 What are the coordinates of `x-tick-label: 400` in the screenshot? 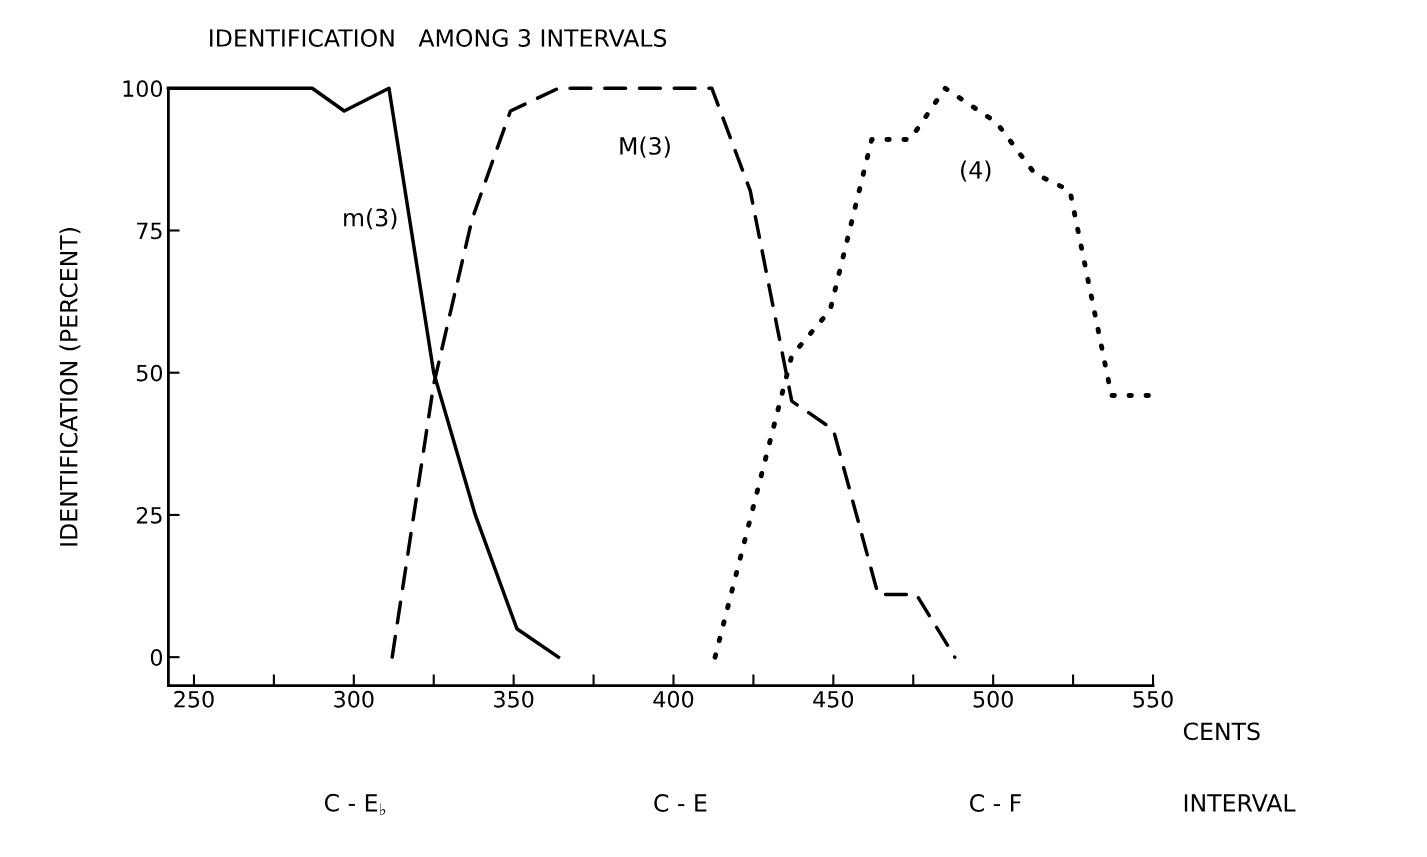 It's located at (673, 699).